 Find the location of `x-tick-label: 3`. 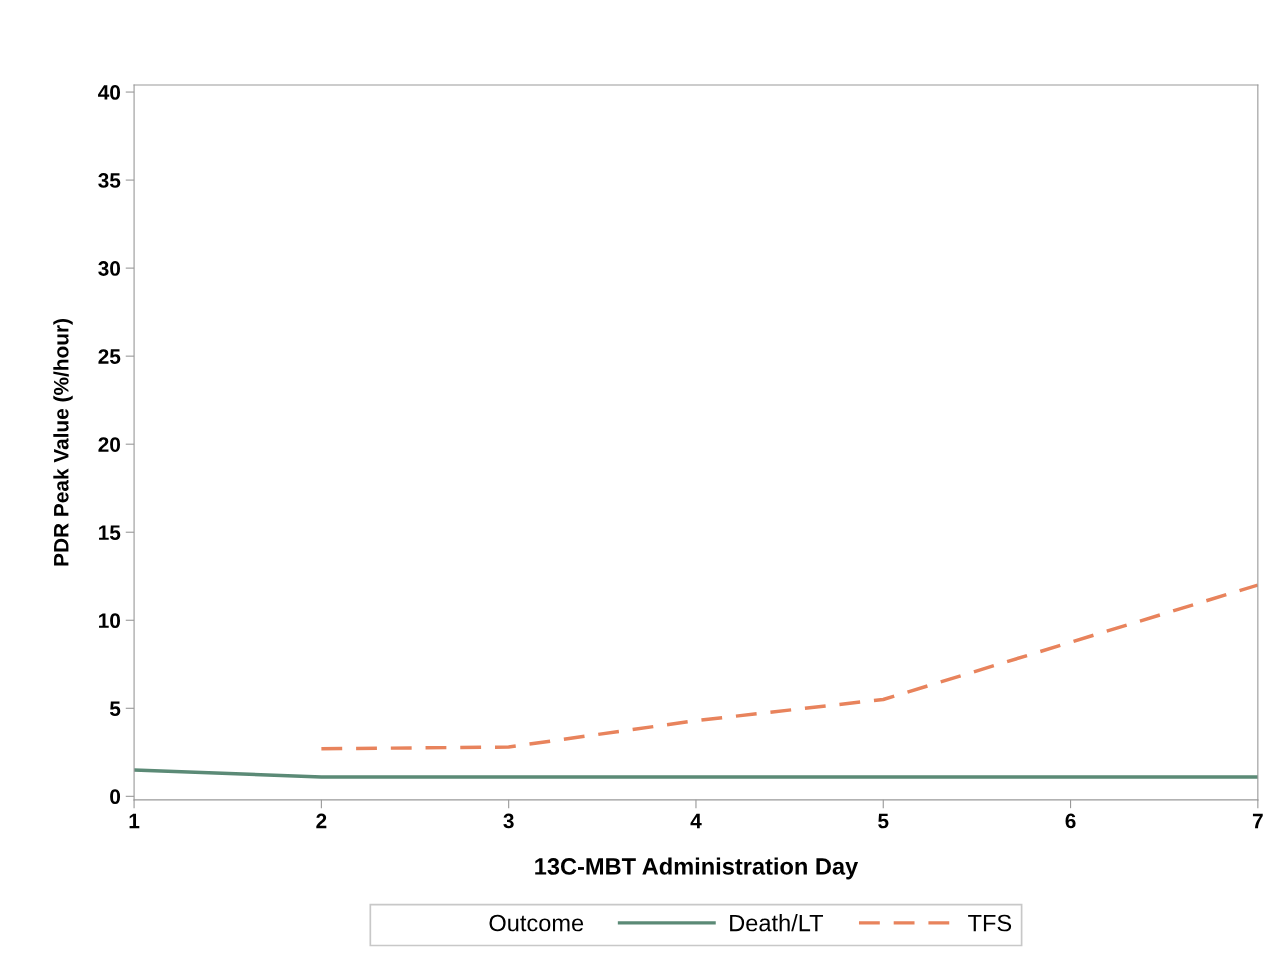

x-tick-label: 3 is located at coordinates (508, 821).